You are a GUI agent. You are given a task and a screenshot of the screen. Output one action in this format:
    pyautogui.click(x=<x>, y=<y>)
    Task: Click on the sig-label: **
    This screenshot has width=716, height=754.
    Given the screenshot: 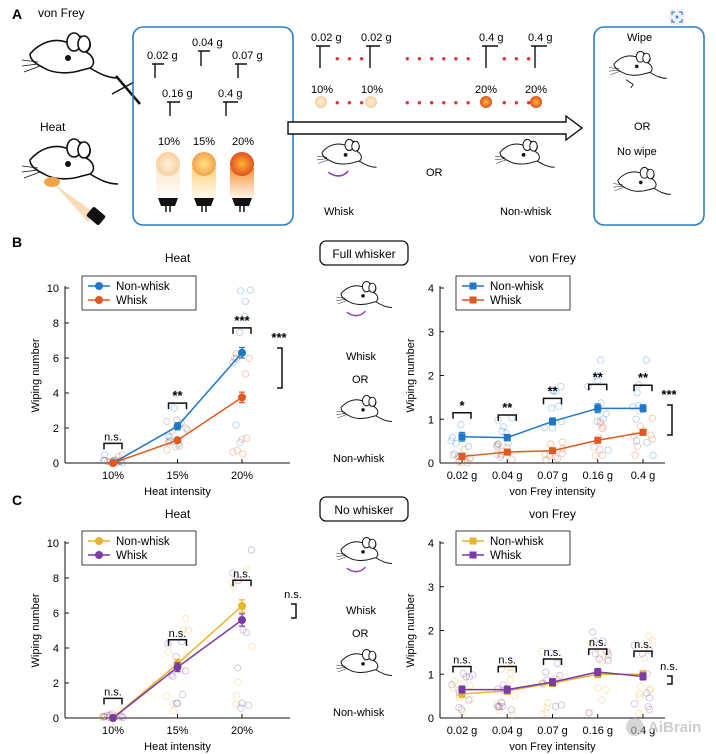 What is the action you would take?
    pyautogui.click(x=598, y=376)
    